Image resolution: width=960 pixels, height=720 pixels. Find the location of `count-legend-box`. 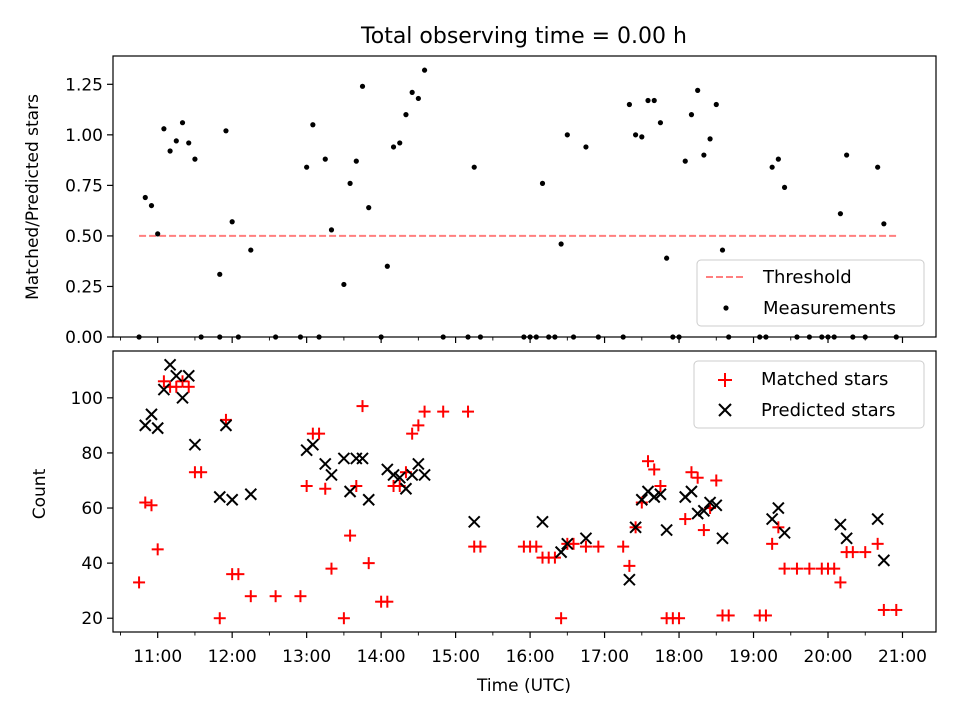

count-legend-box is located at coordinates (809, 394).